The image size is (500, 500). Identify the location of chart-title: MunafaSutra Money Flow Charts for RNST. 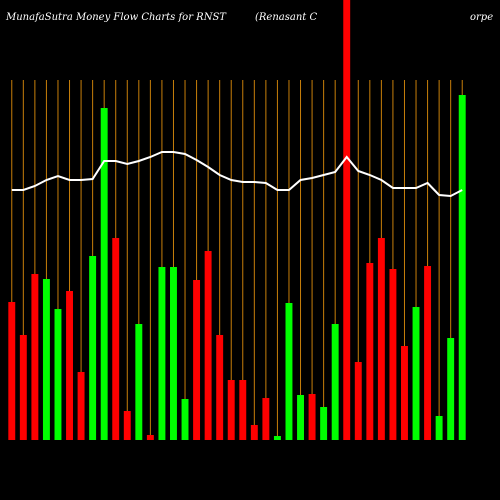
(116, 17).